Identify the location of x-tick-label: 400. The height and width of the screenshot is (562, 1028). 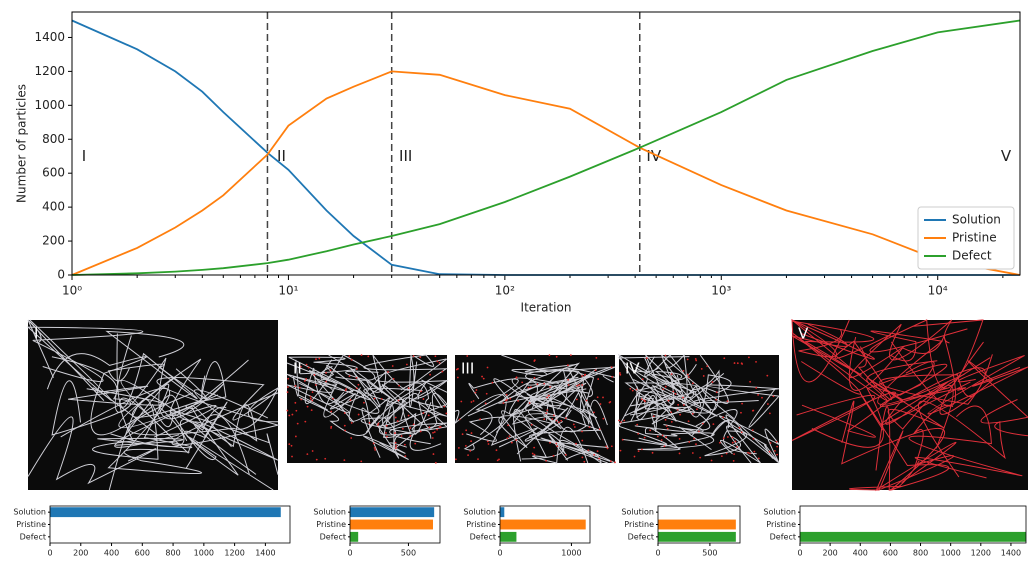
(860, 553).